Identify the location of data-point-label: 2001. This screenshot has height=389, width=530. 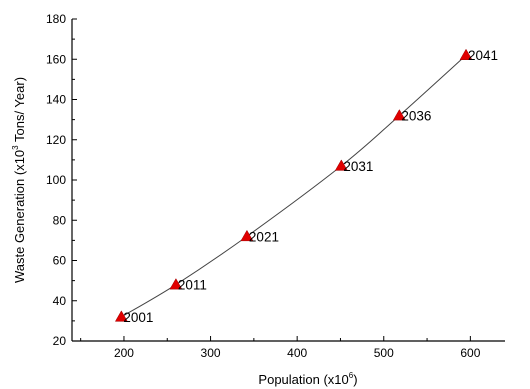
(138, 317).